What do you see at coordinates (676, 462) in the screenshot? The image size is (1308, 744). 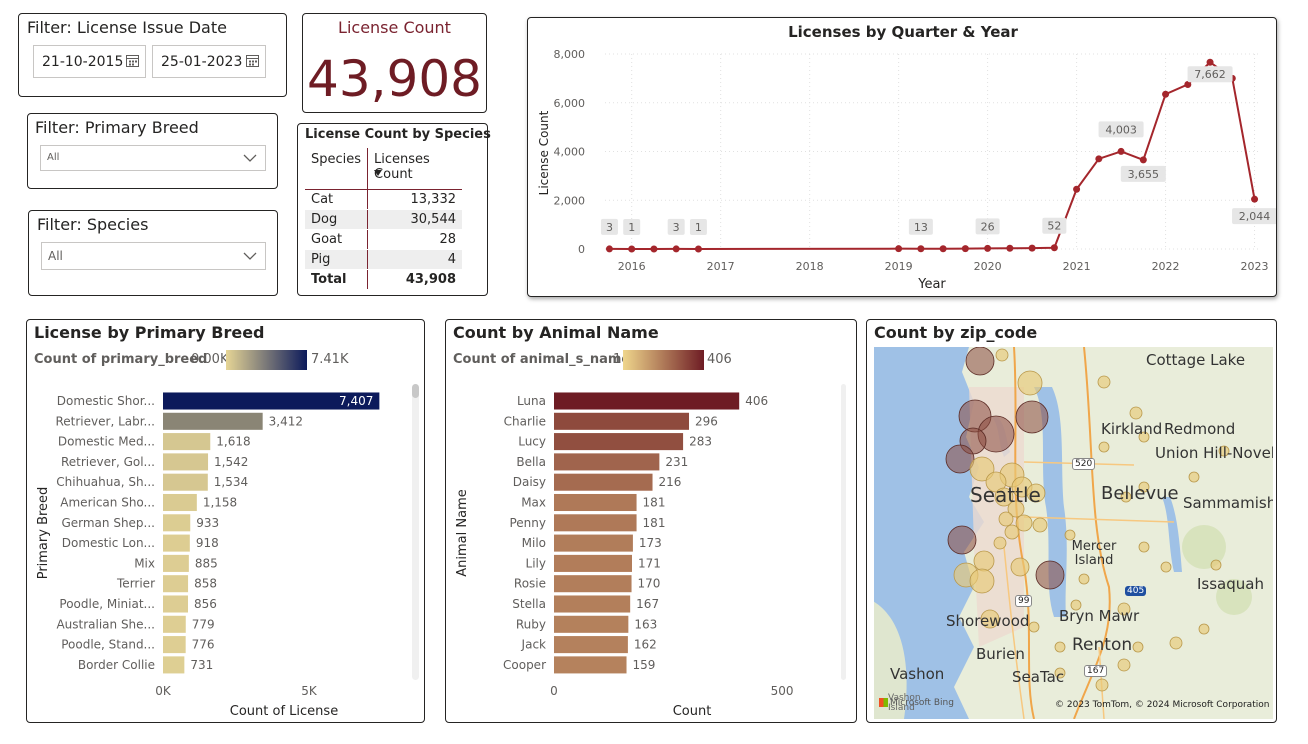 I see `value-label: 231` at bounding box center [676, 462].